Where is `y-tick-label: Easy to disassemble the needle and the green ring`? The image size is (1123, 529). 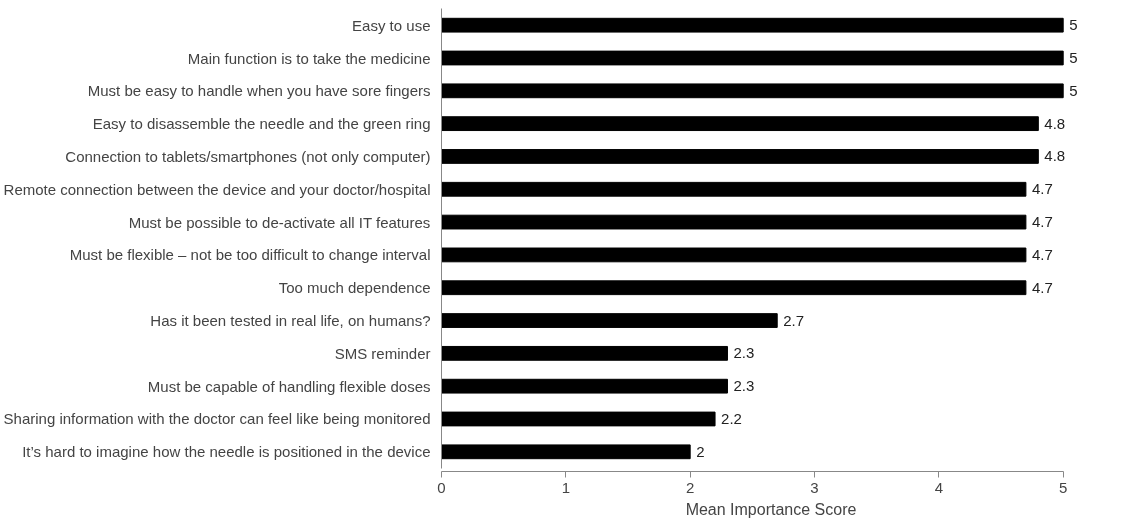 y-tick-label: Easy to disassemble the needle and the green ring is located at coordinates (261, 124).